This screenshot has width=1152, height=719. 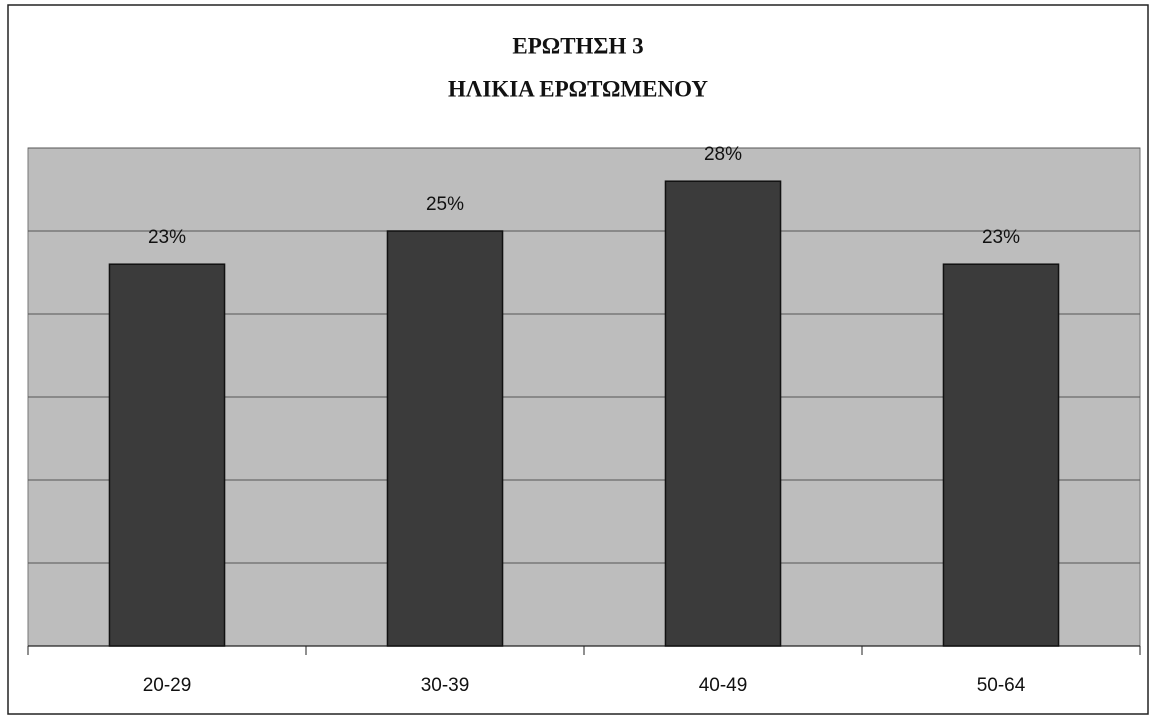 I want to click on x-tick-label: 20-29, so click(x=167, y=685).